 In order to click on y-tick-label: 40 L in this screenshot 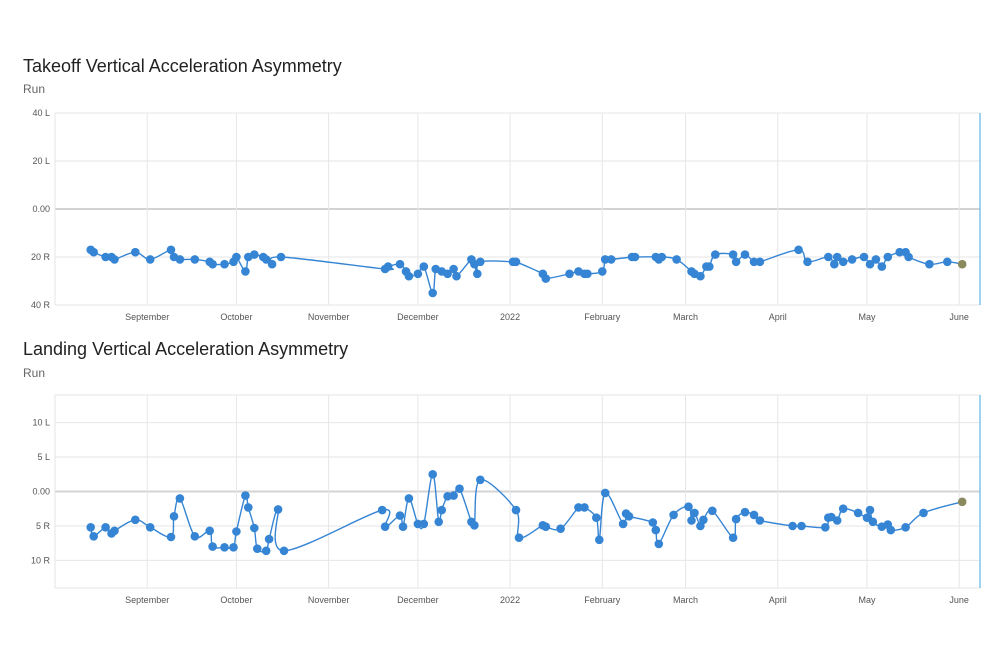, I will do `click(41, 113)`.